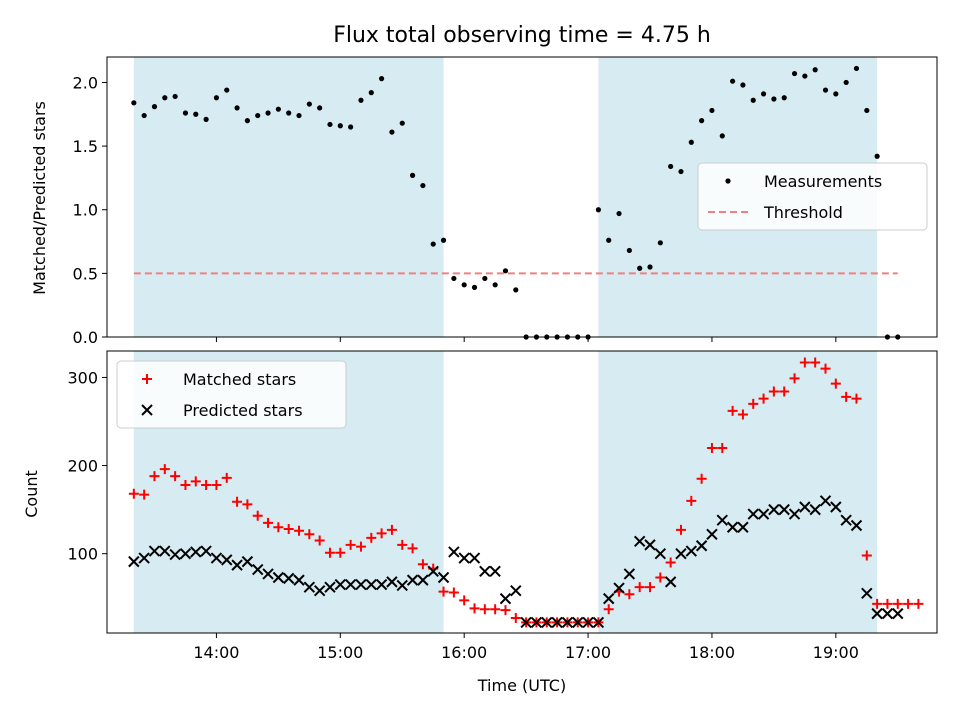 The height and width of the screenshot is (720, 960). I want to click on y-tick-label: 300, so click(82, 377).